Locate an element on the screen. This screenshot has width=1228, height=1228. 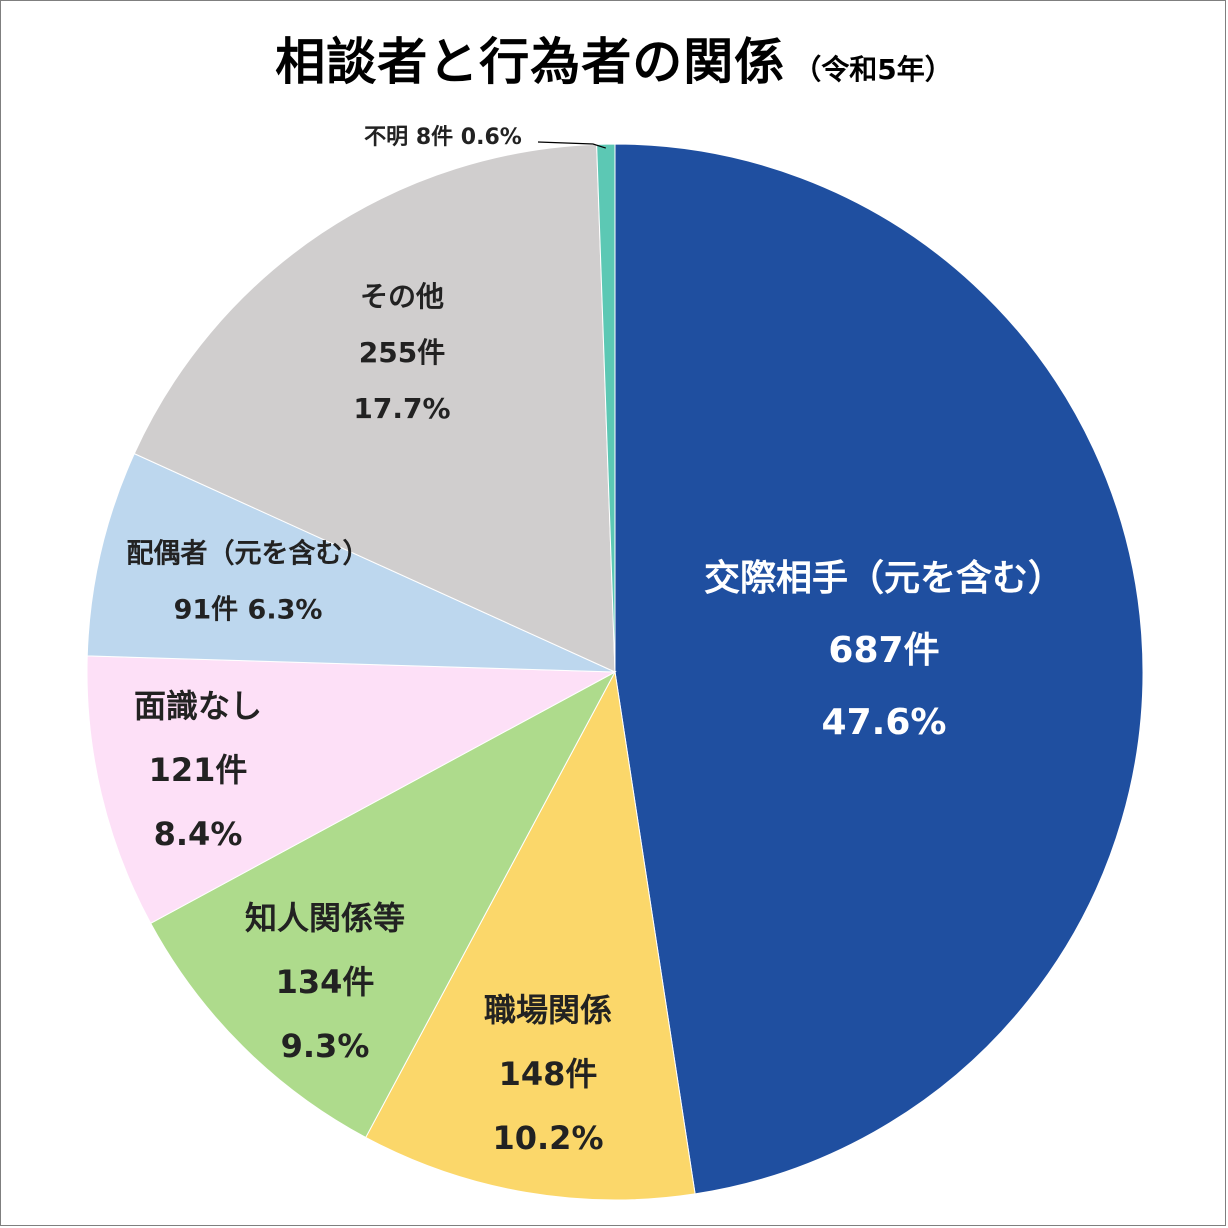
chart-title: 相談者と行為者の関係 is located at coordinates (530, 62).